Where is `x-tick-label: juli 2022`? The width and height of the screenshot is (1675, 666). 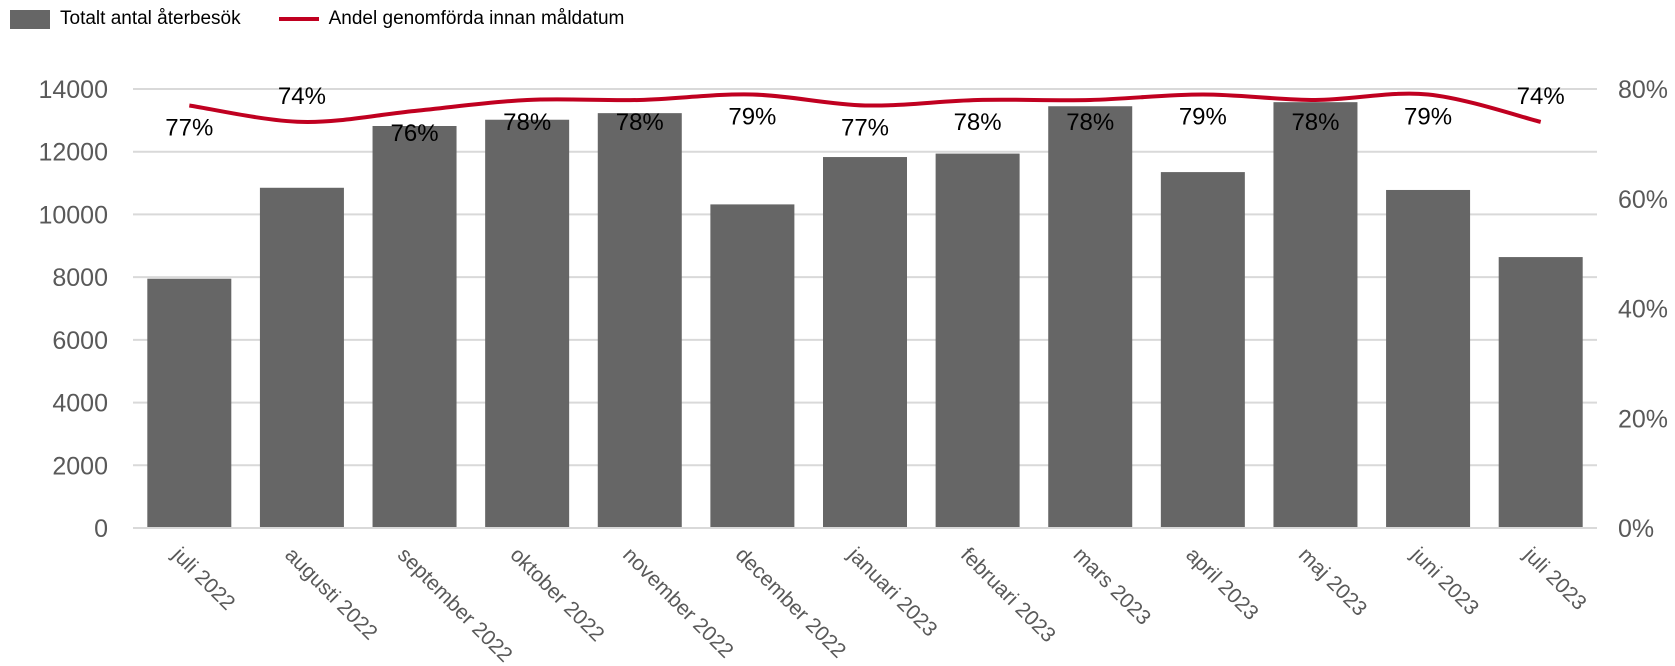
x-tick-label: juli 2022 is located at coordinates (203, 579).